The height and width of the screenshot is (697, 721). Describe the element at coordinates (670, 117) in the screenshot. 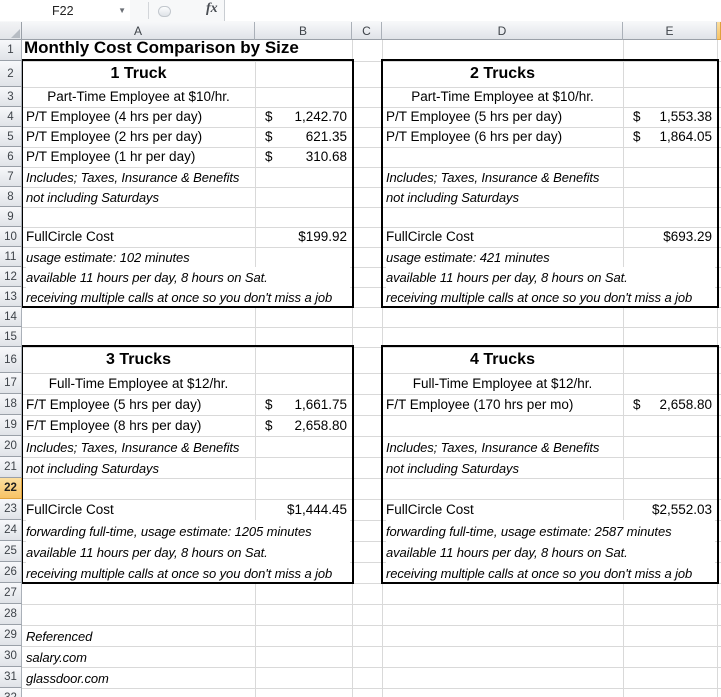

I see `employee-cost-value: $1,553.38` at that location.